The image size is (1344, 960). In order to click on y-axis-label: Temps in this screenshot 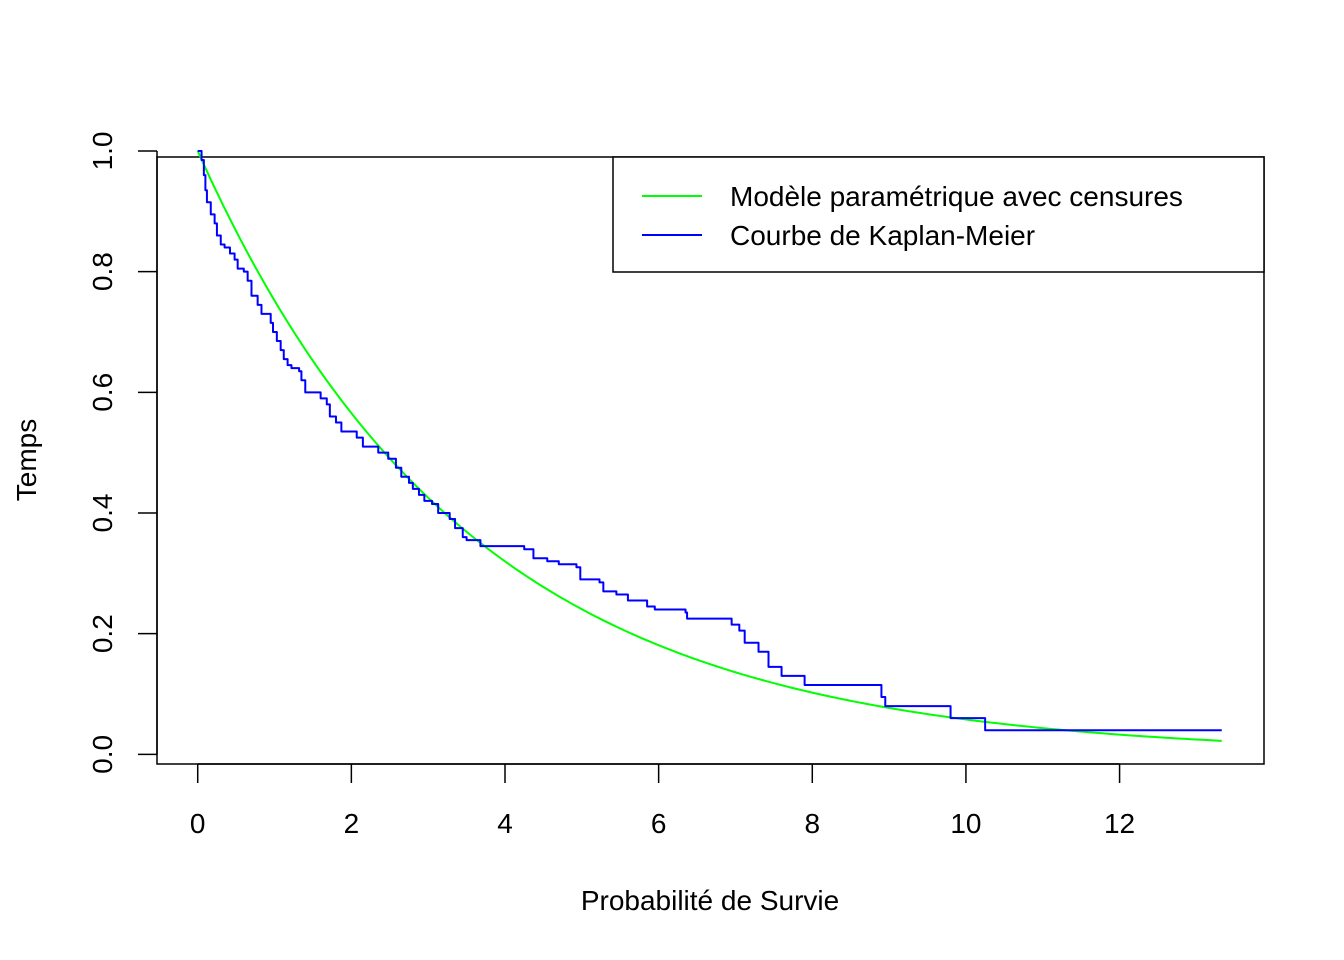, I will do `click(26, 460)`.